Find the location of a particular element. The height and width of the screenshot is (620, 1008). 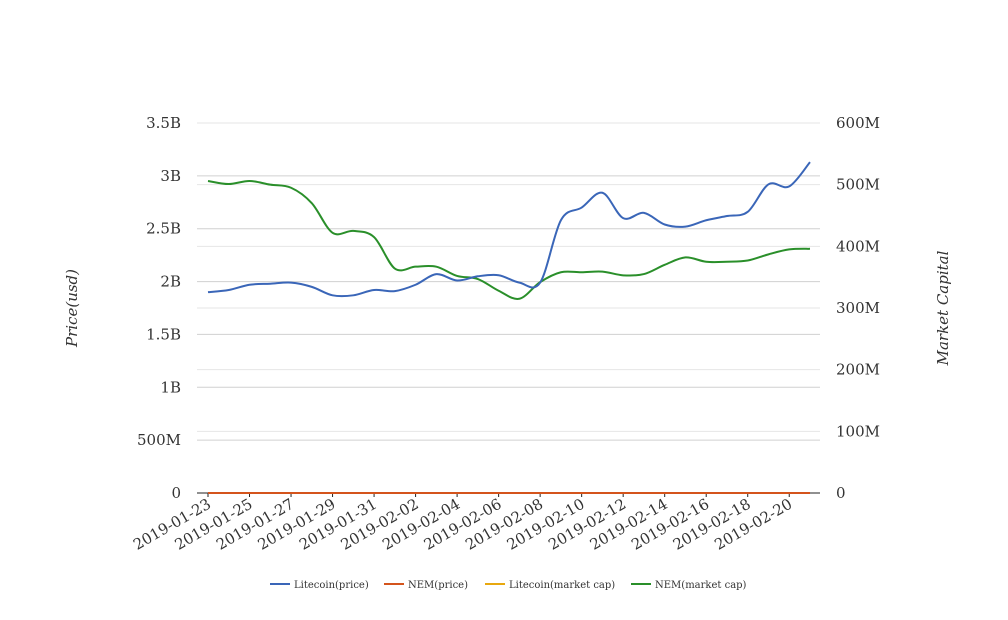

legend-item-nem-price: NEM(price) is located at coordinates (426, 585).